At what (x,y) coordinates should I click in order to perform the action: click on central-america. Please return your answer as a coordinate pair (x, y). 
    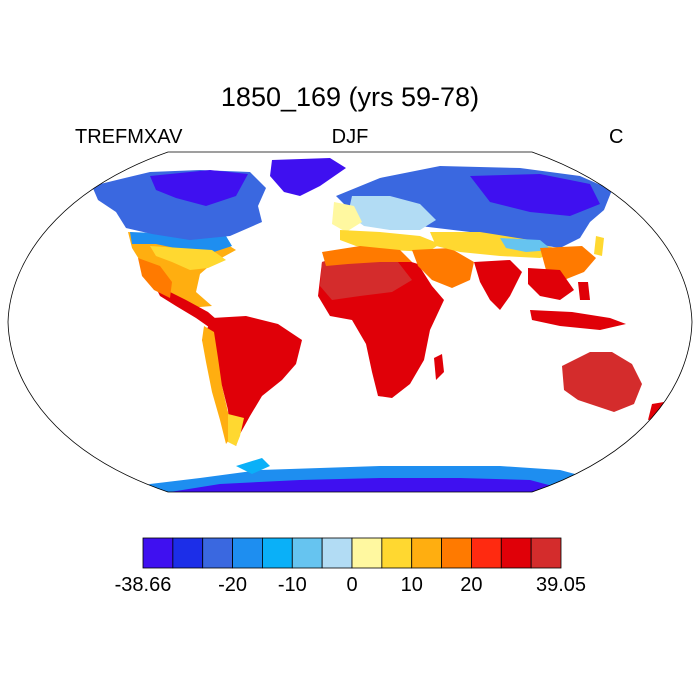
    Looking at the image, I should click on (189, 308).